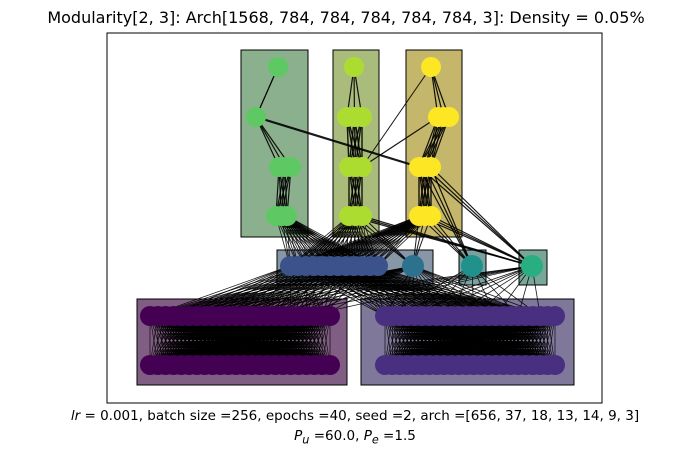 This screenshot has height=459, width=692. I want to click on pe-value: =1.5, so click(397, 436).